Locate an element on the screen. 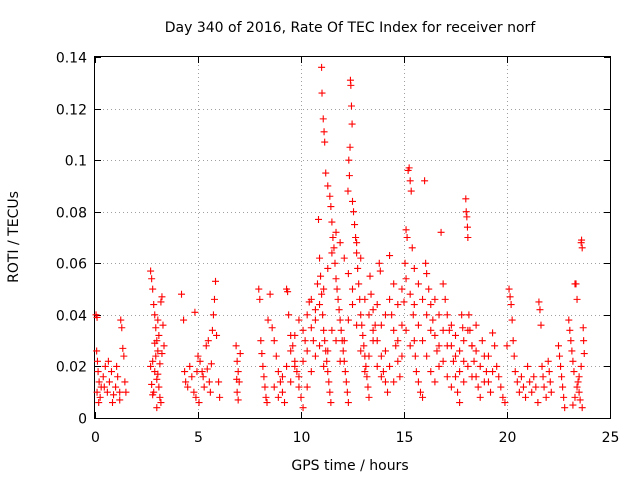  y-tick-label: 0.1 is located at coordinates (76, 162).